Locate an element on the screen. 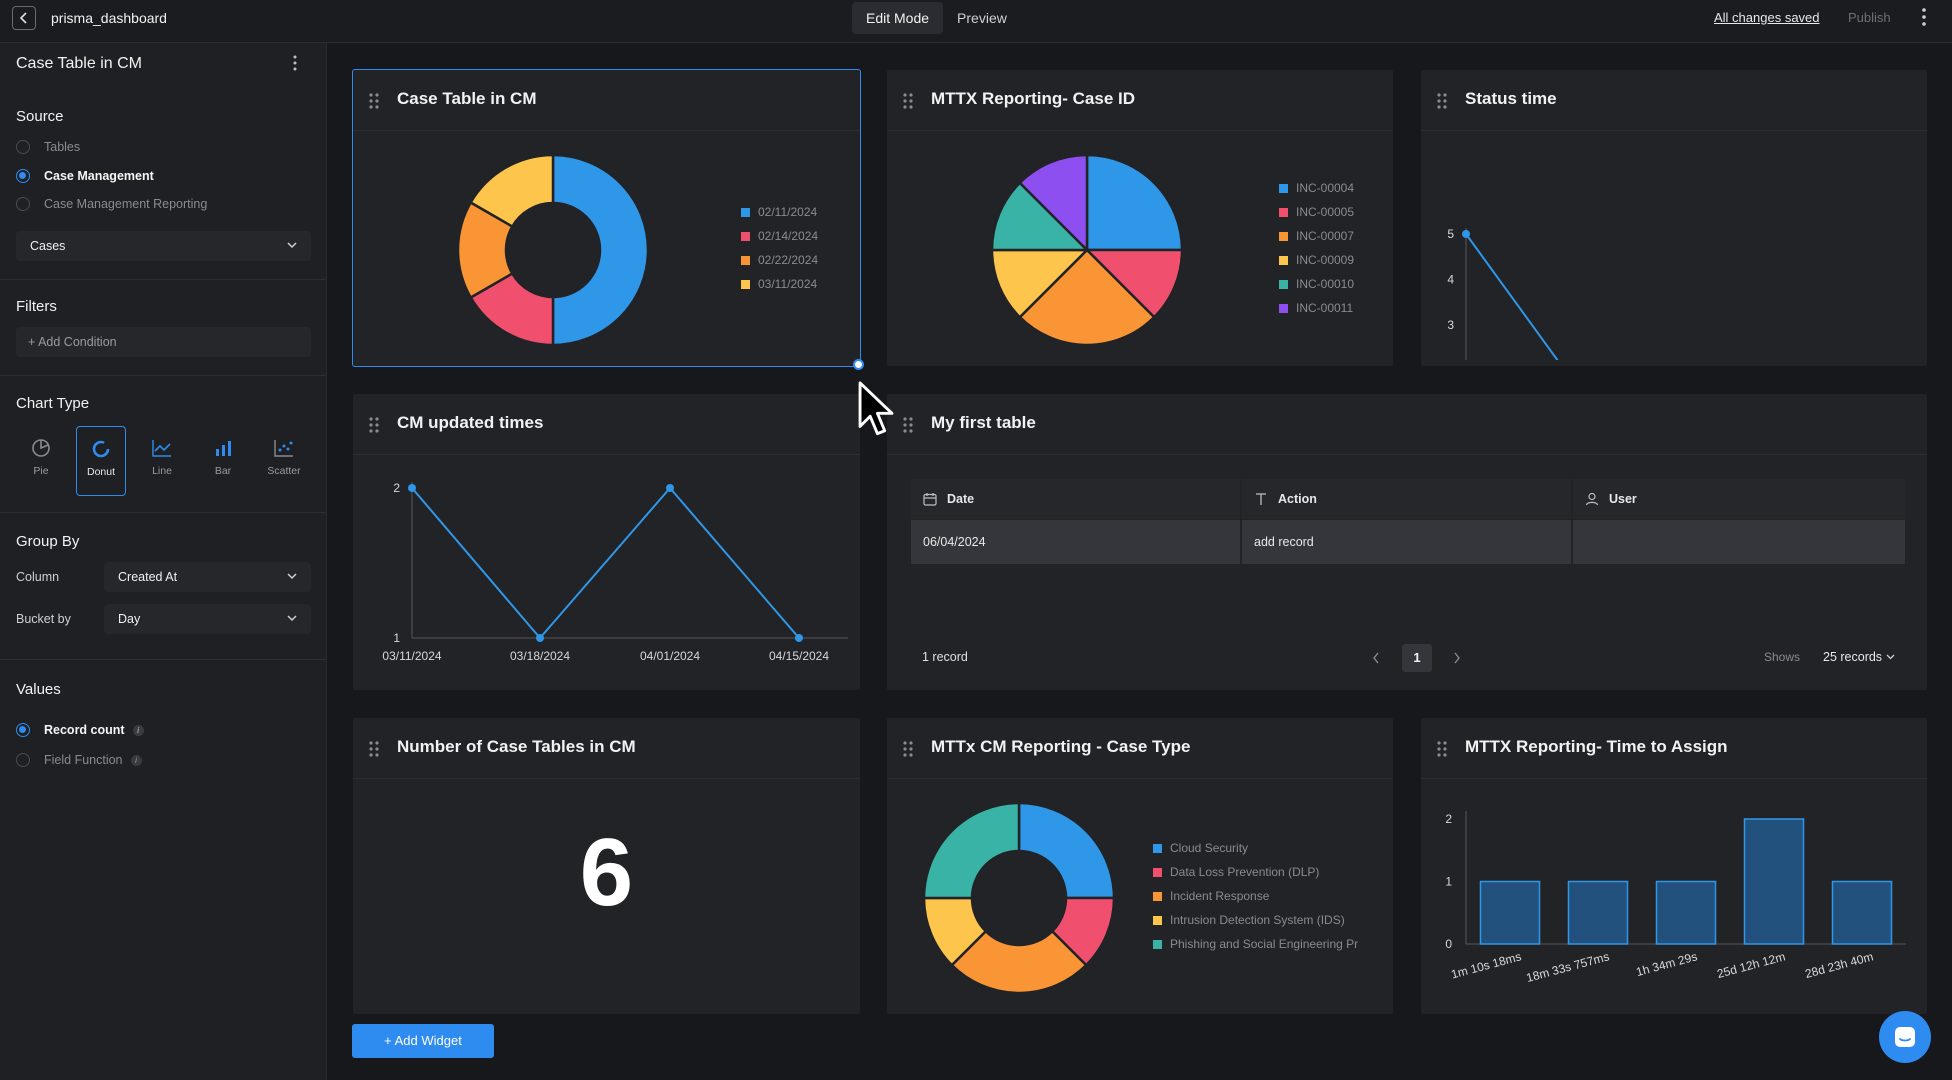  legend-label: Intrusion Detection System (IDS) is located at coordinates (1257, 920).